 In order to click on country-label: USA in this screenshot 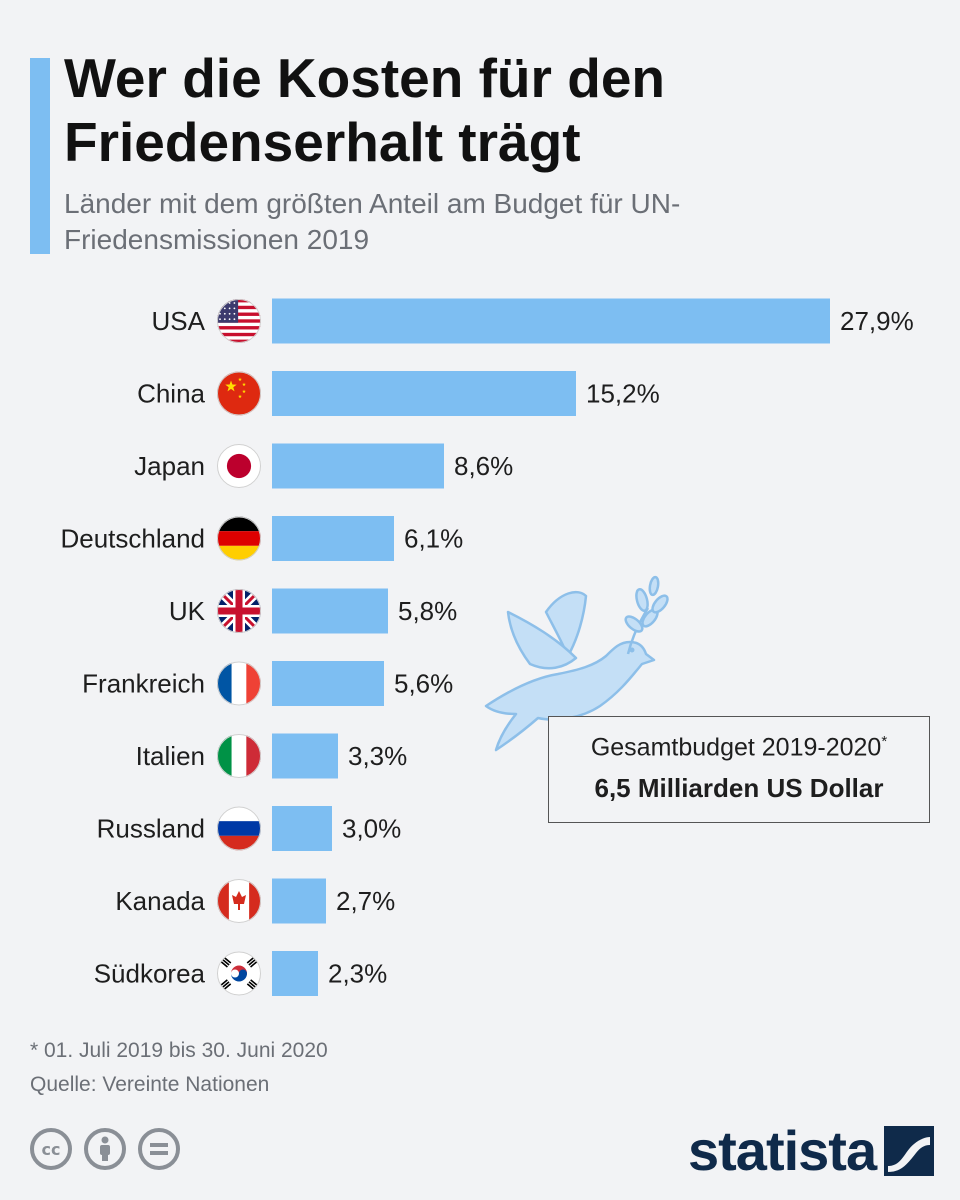, I will do `click(179, 321)`.